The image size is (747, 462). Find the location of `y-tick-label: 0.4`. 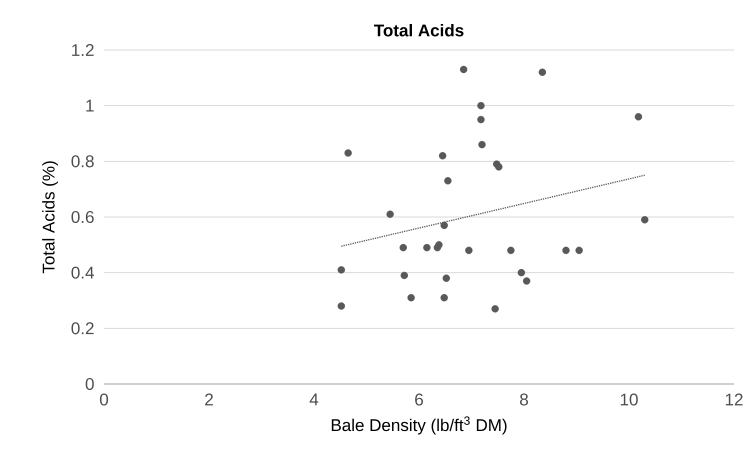

y-tick-label: 0.4 is located at coordinates (83, 272).